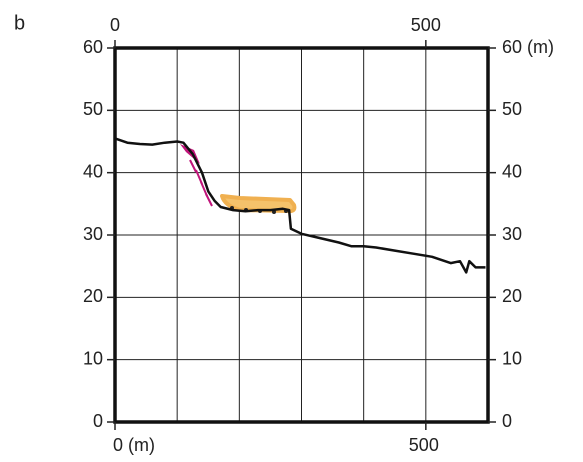 The height and width of the screenshot is (462, 583). What do you see at coordinates (512, 171) in the screenshot?
I see `y2-tick-label: 40` at bounding box center [512, 171].